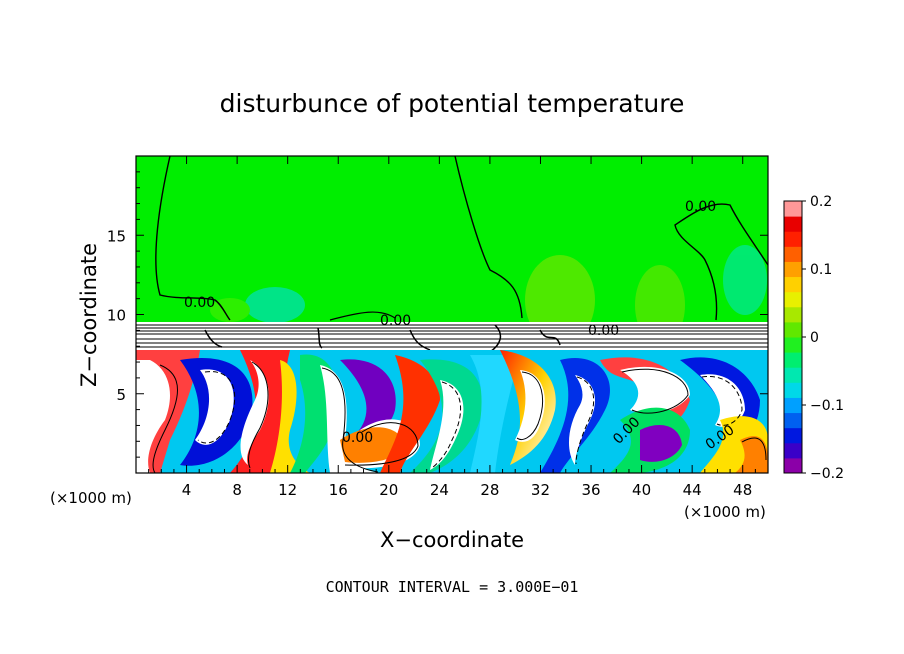 The width and height of the screenshot is (904, 654). What do you see at coordinates (237, 490) in the screenshot?
I see `x-tick-label: 8` at bounding box center [237, 490].